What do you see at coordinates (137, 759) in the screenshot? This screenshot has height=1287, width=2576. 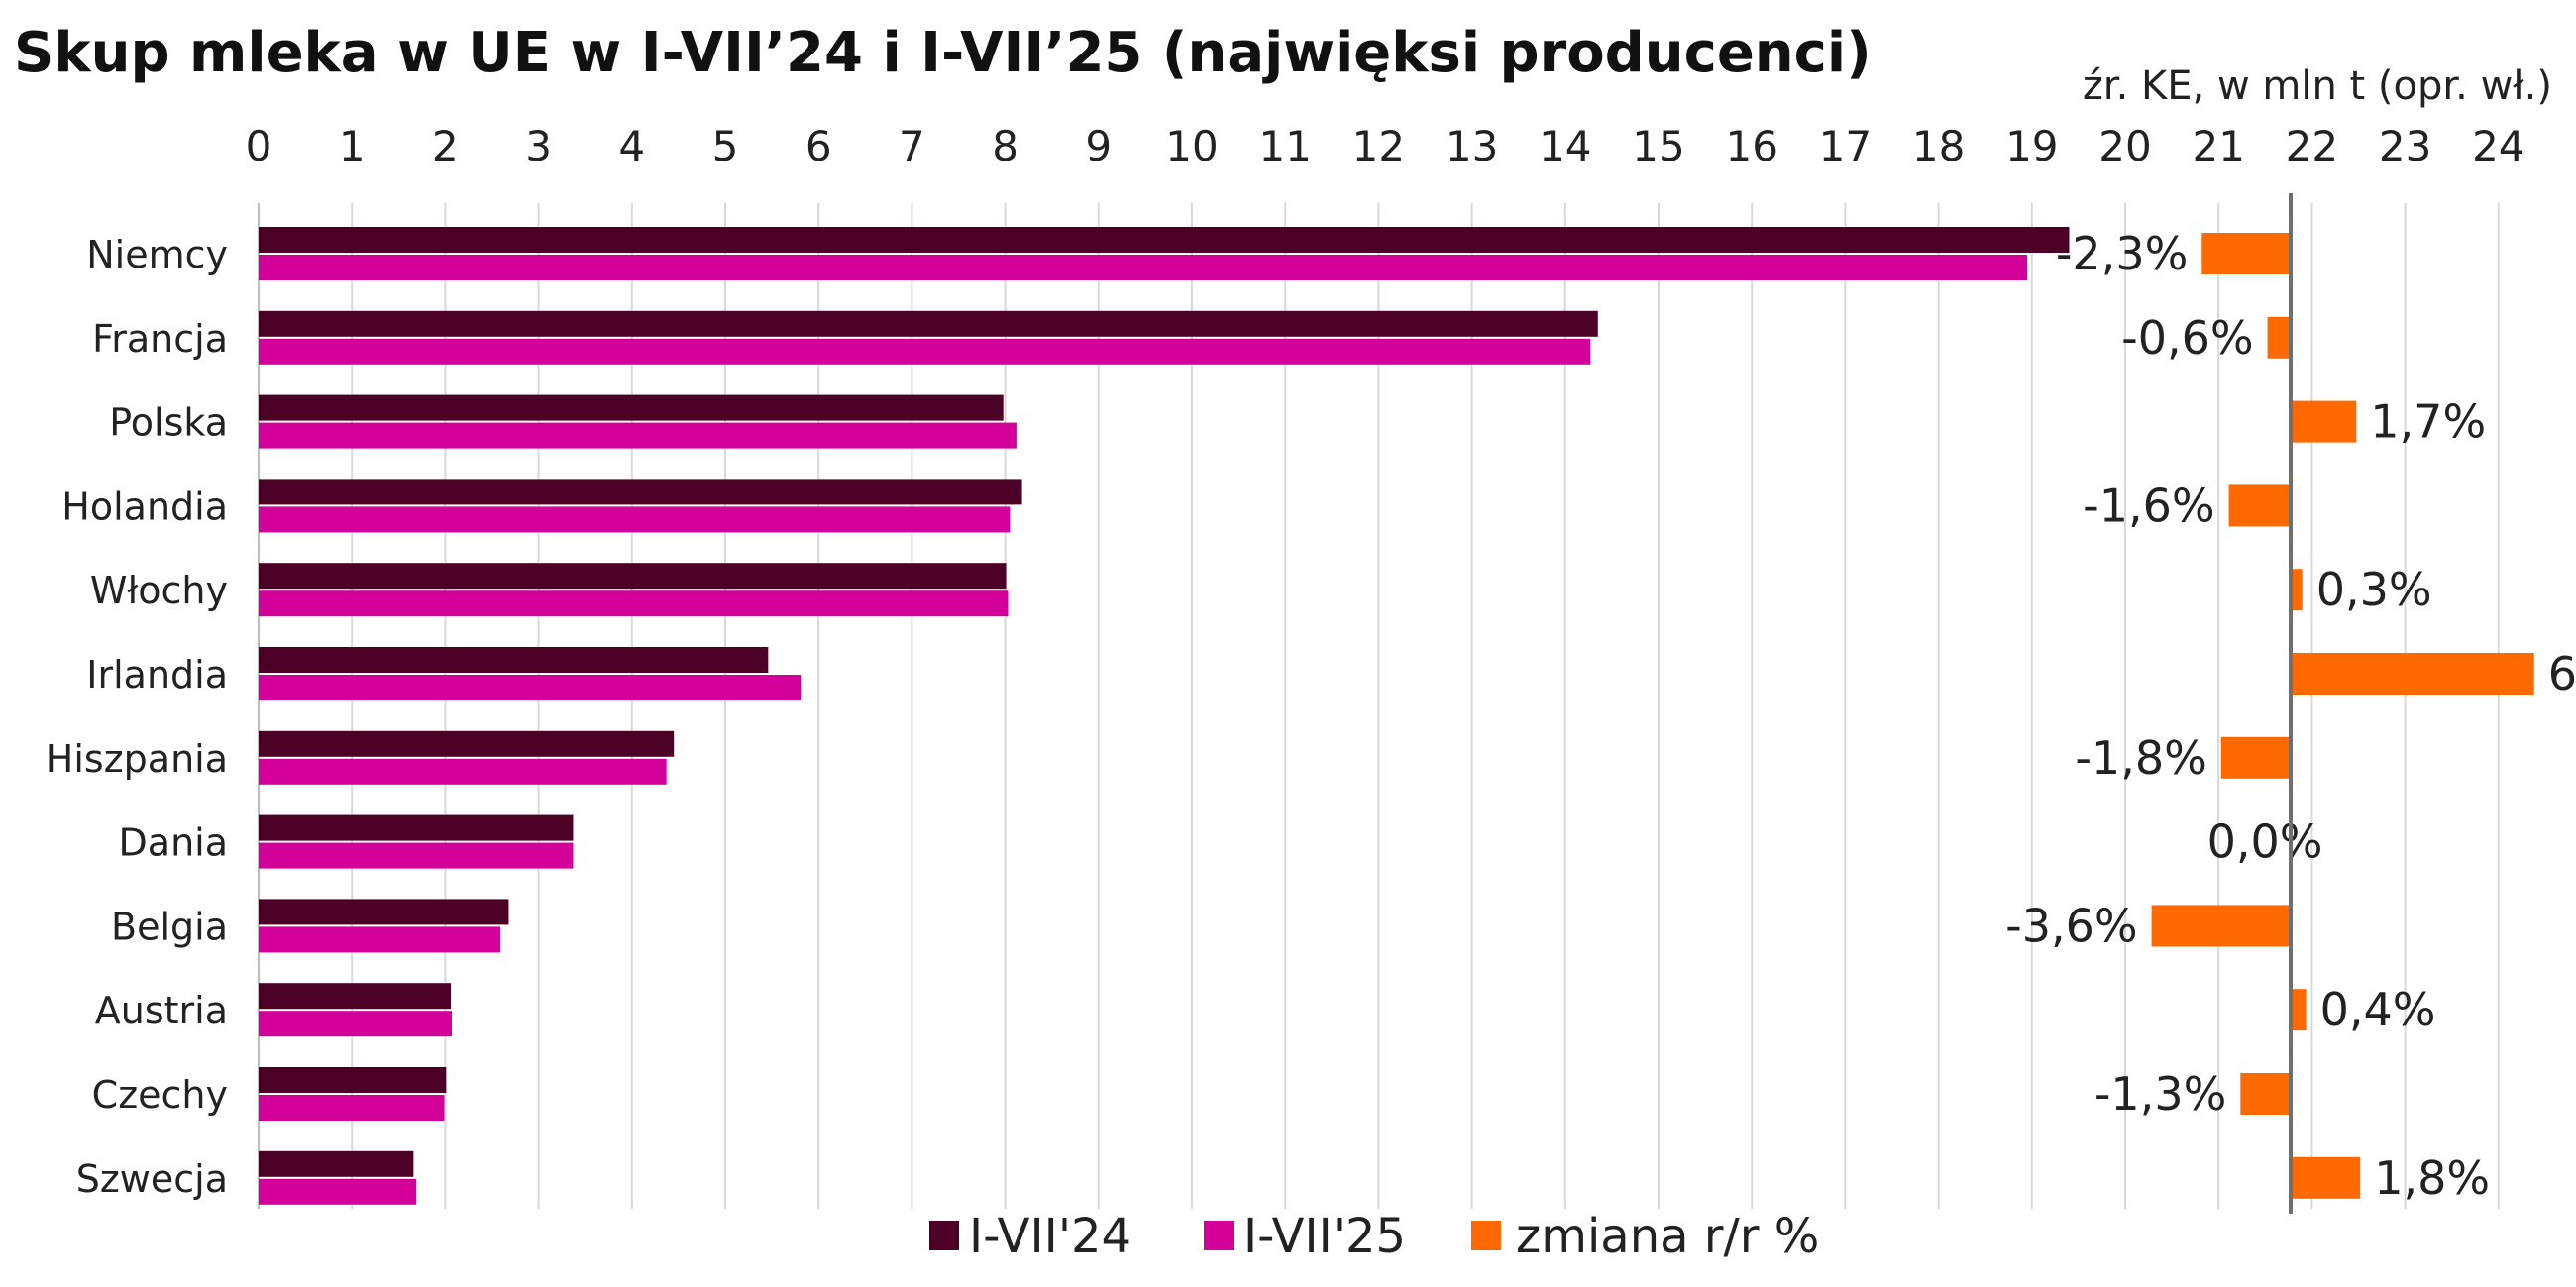 I see `category-label: Hiszpania` at bounding box center [137, 759].